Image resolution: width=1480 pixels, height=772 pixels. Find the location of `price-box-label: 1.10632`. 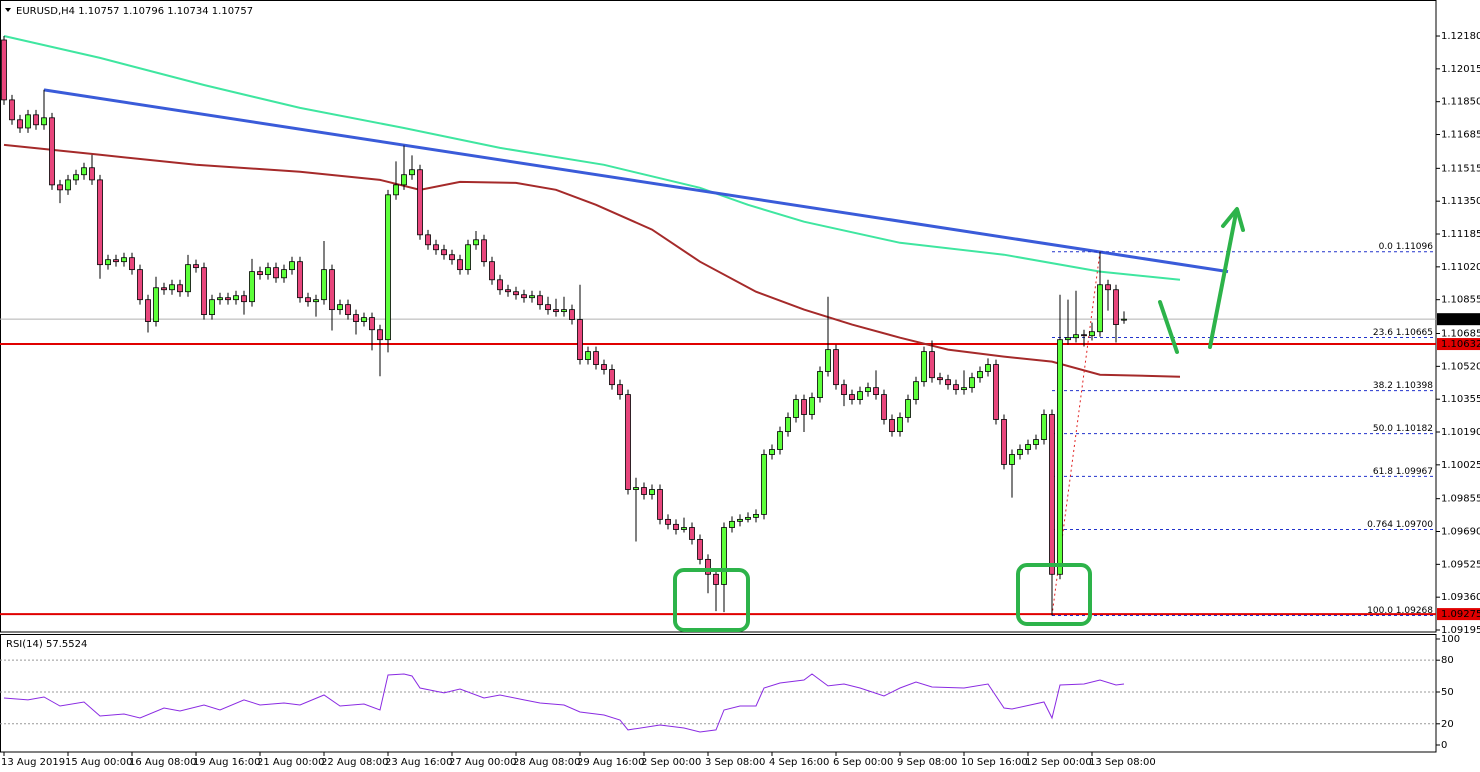

price-box-label: 1.10632 is located at coordinates (1460, 344).